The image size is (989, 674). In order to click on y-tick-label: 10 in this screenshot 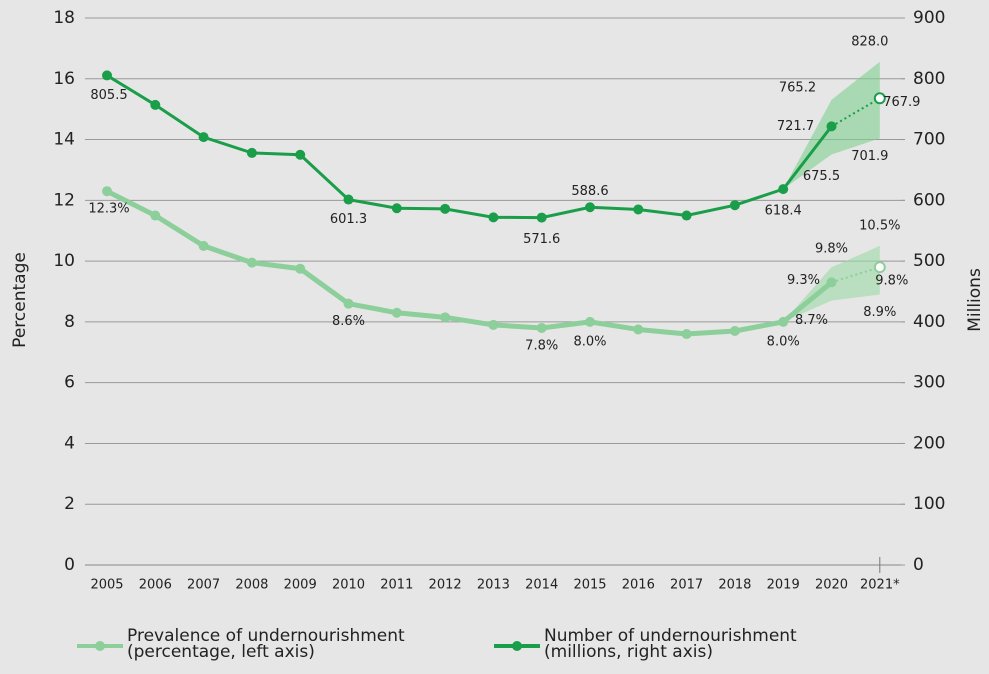, I will do `click(64, 261)`.